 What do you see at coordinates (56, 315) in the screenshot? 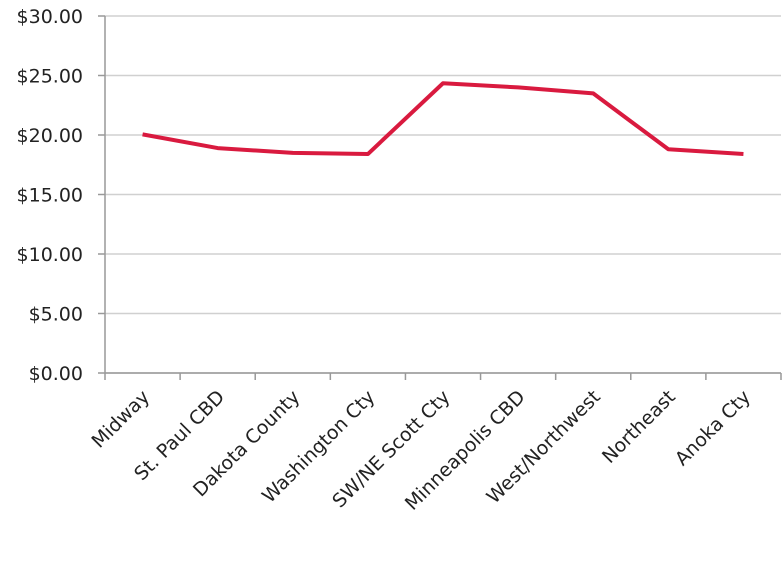
I see `y-tick-label: $5.00` at bounding box center [56, 315].